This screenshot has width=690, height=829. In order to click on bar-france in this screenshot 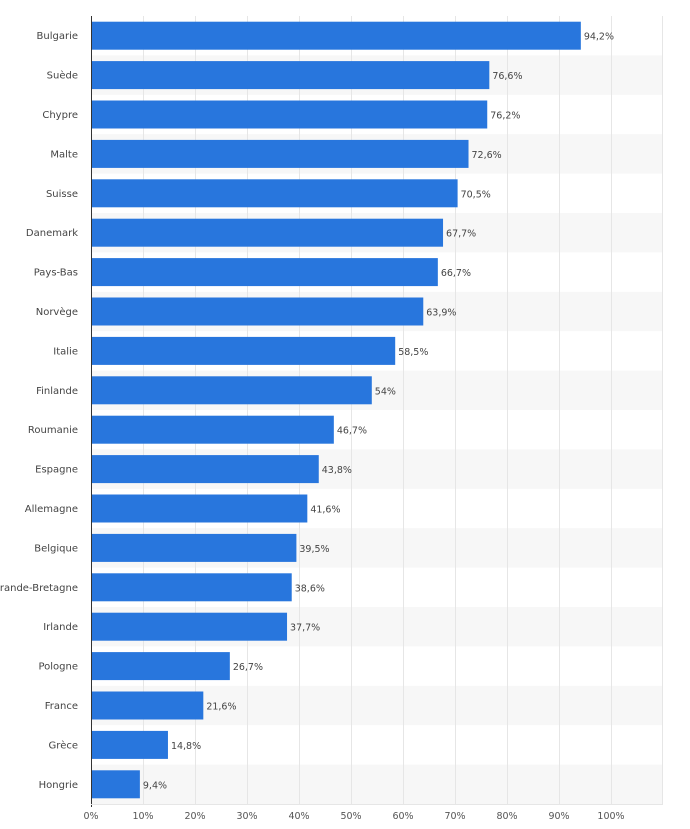, I will do `click(147, 705)`.